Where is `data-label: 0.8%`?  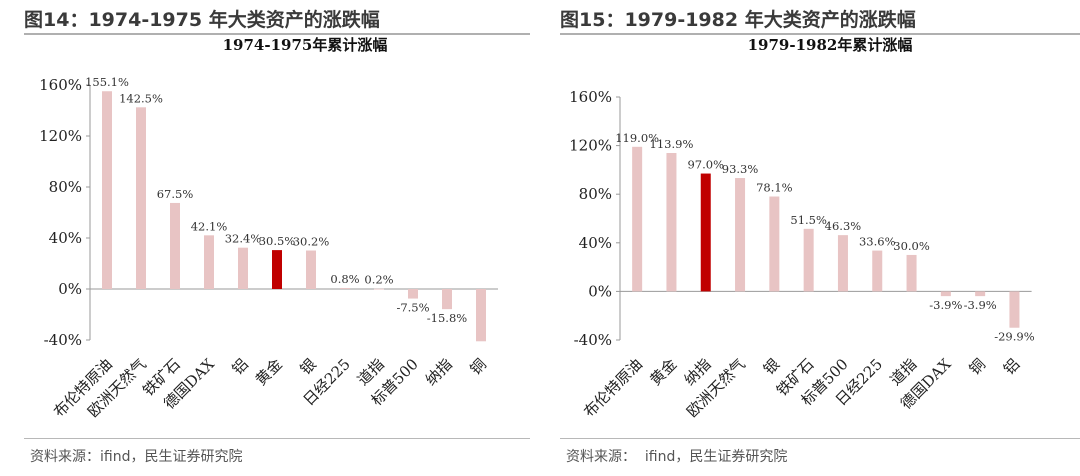 data-label: 0.8% is located at coordinates (344, 279).